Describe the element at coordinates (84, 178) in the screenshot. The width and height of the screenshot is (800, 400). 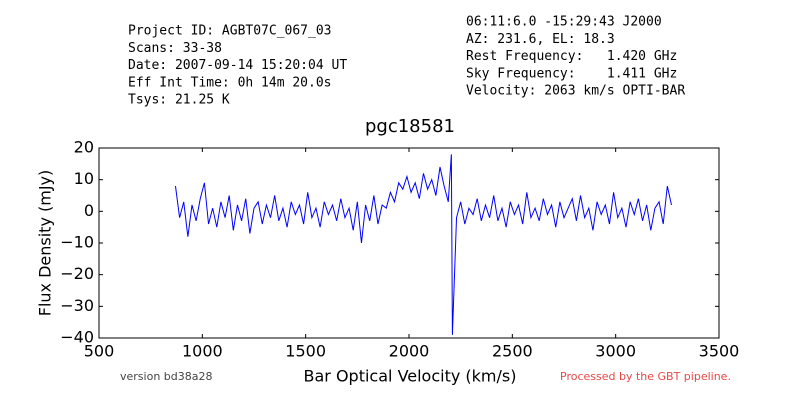
I see `y-tick-label: 10` at that location.